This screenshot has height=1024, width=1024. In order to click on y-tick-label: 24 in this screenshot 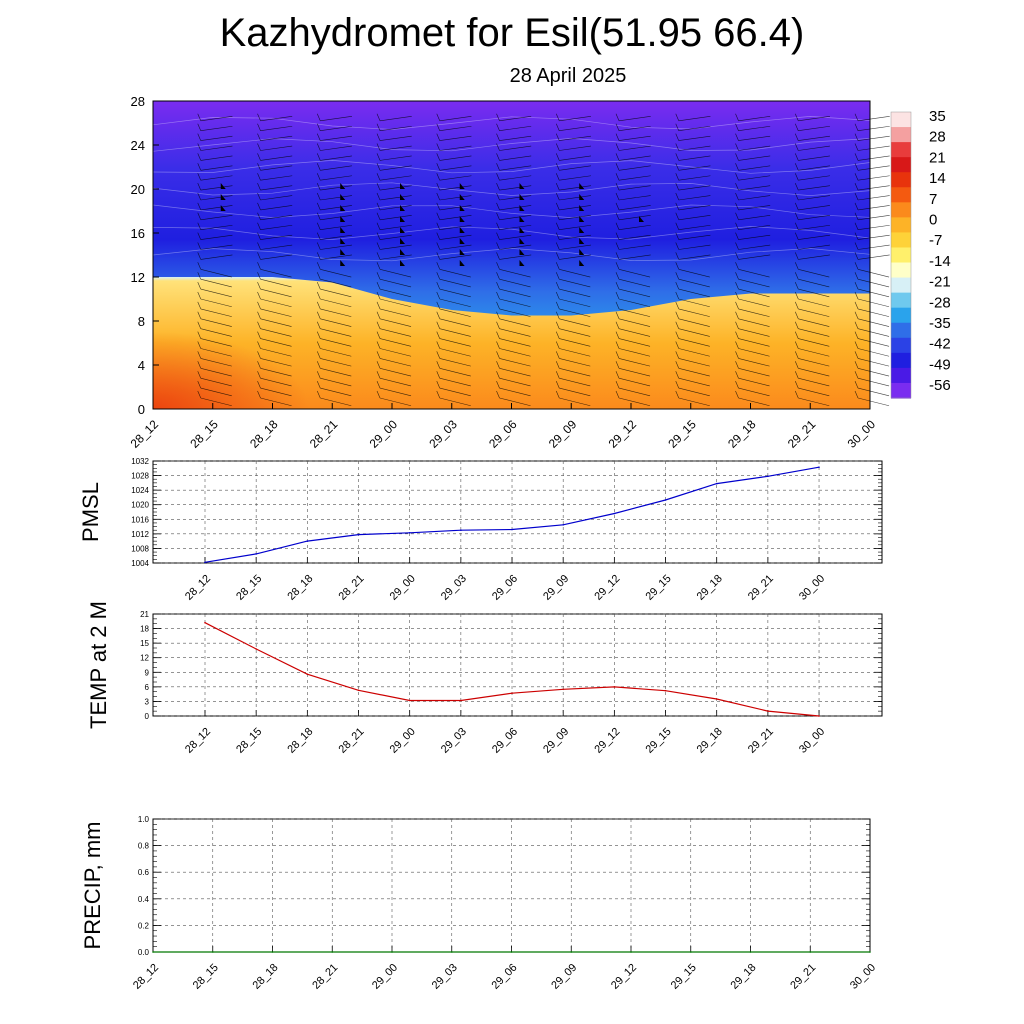, I will do `click(138, 145)`.